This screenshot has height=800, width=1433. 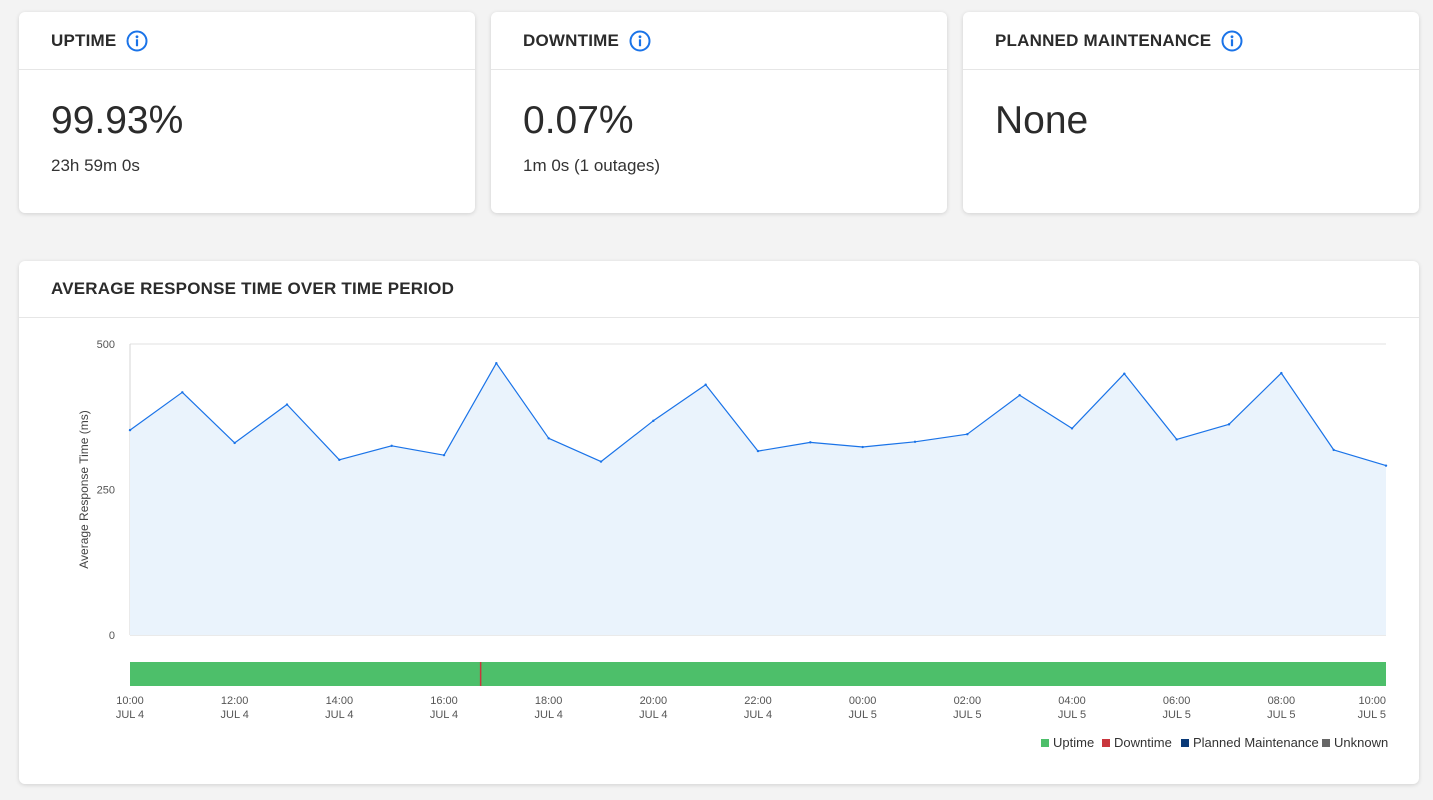 I want to click on legend-label: Planned Maintenance, so click(x=1256, y=742).